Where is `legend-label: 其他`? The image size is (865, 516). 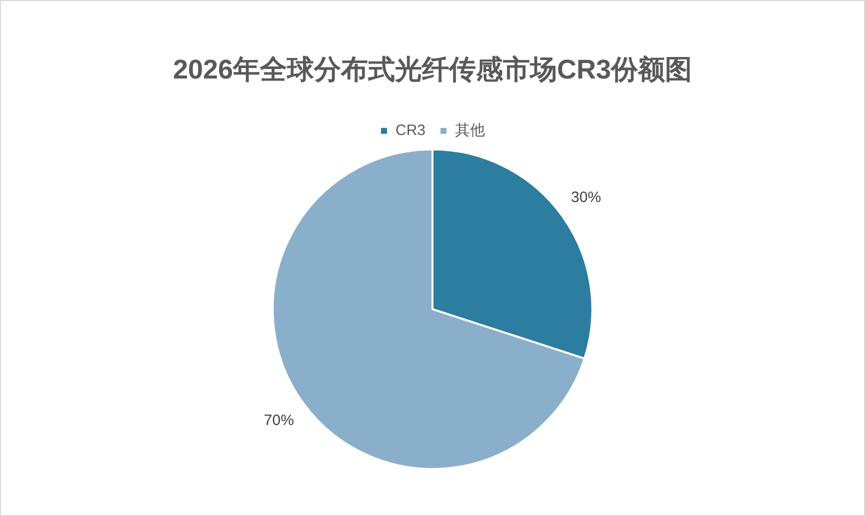
legend-label: 其他 is located at coordinates (470, 131).